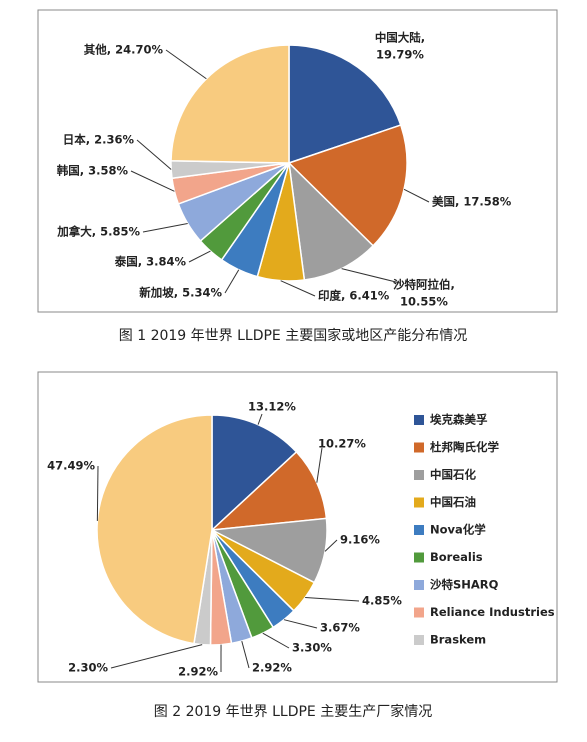 This screenshot has width=587, height=742. I want to click on data-label: 泰国, 3.84%, so click(150, 262).